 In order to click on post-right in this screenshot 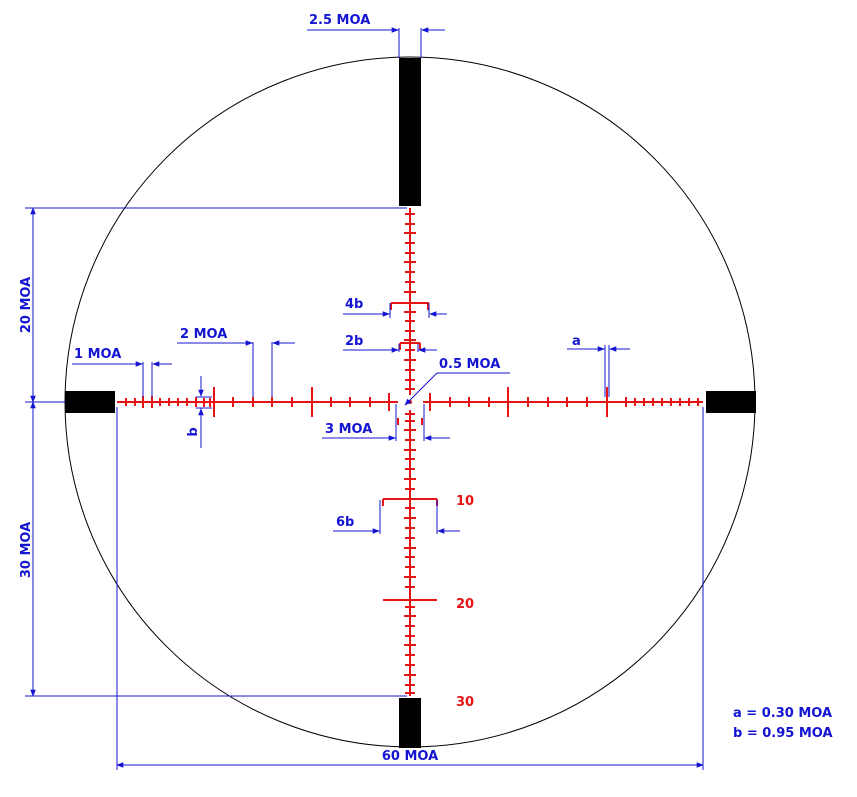, I will do `click(731, 402)`.